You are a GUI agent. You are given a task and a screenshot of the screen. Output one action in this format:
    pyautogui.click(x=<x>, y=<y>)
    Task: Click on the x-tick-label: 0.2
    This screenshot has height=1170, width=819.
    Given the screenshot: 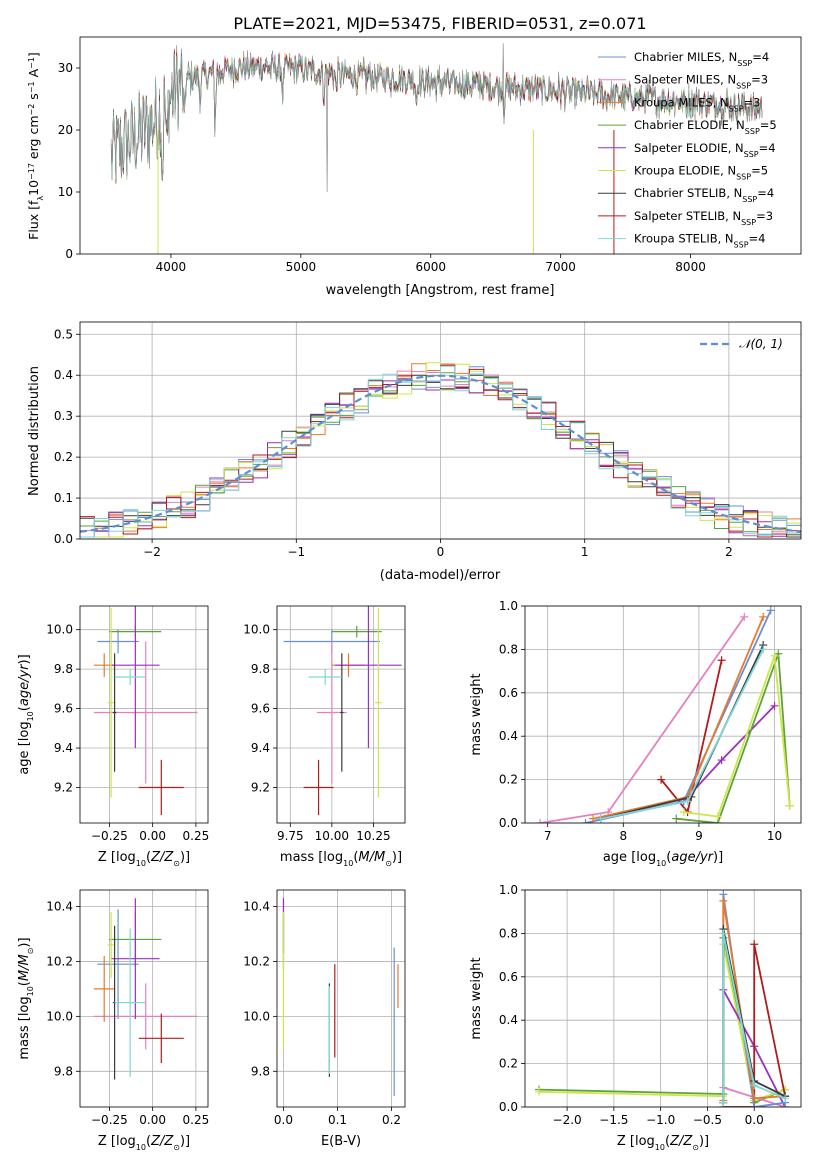 What is the action you would take?
    pyautogui.click(x=391, y=1120)
    